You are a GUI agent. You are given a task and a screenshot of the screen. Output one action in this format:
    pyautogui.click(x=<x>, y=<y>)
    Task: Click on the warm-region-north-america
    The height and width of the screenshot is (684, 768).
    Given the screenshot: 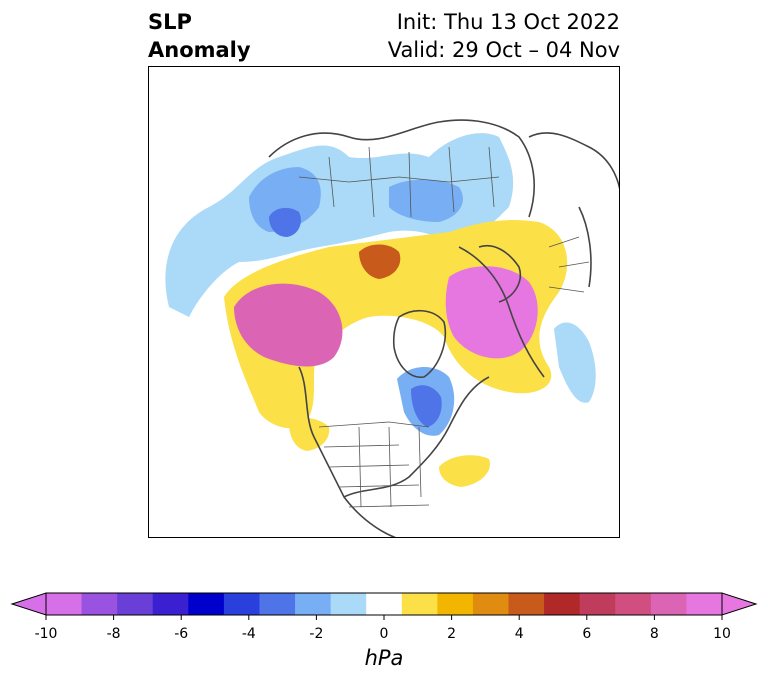 What is the action you would take?
    pyautogui.click(x=309, y=434)
    